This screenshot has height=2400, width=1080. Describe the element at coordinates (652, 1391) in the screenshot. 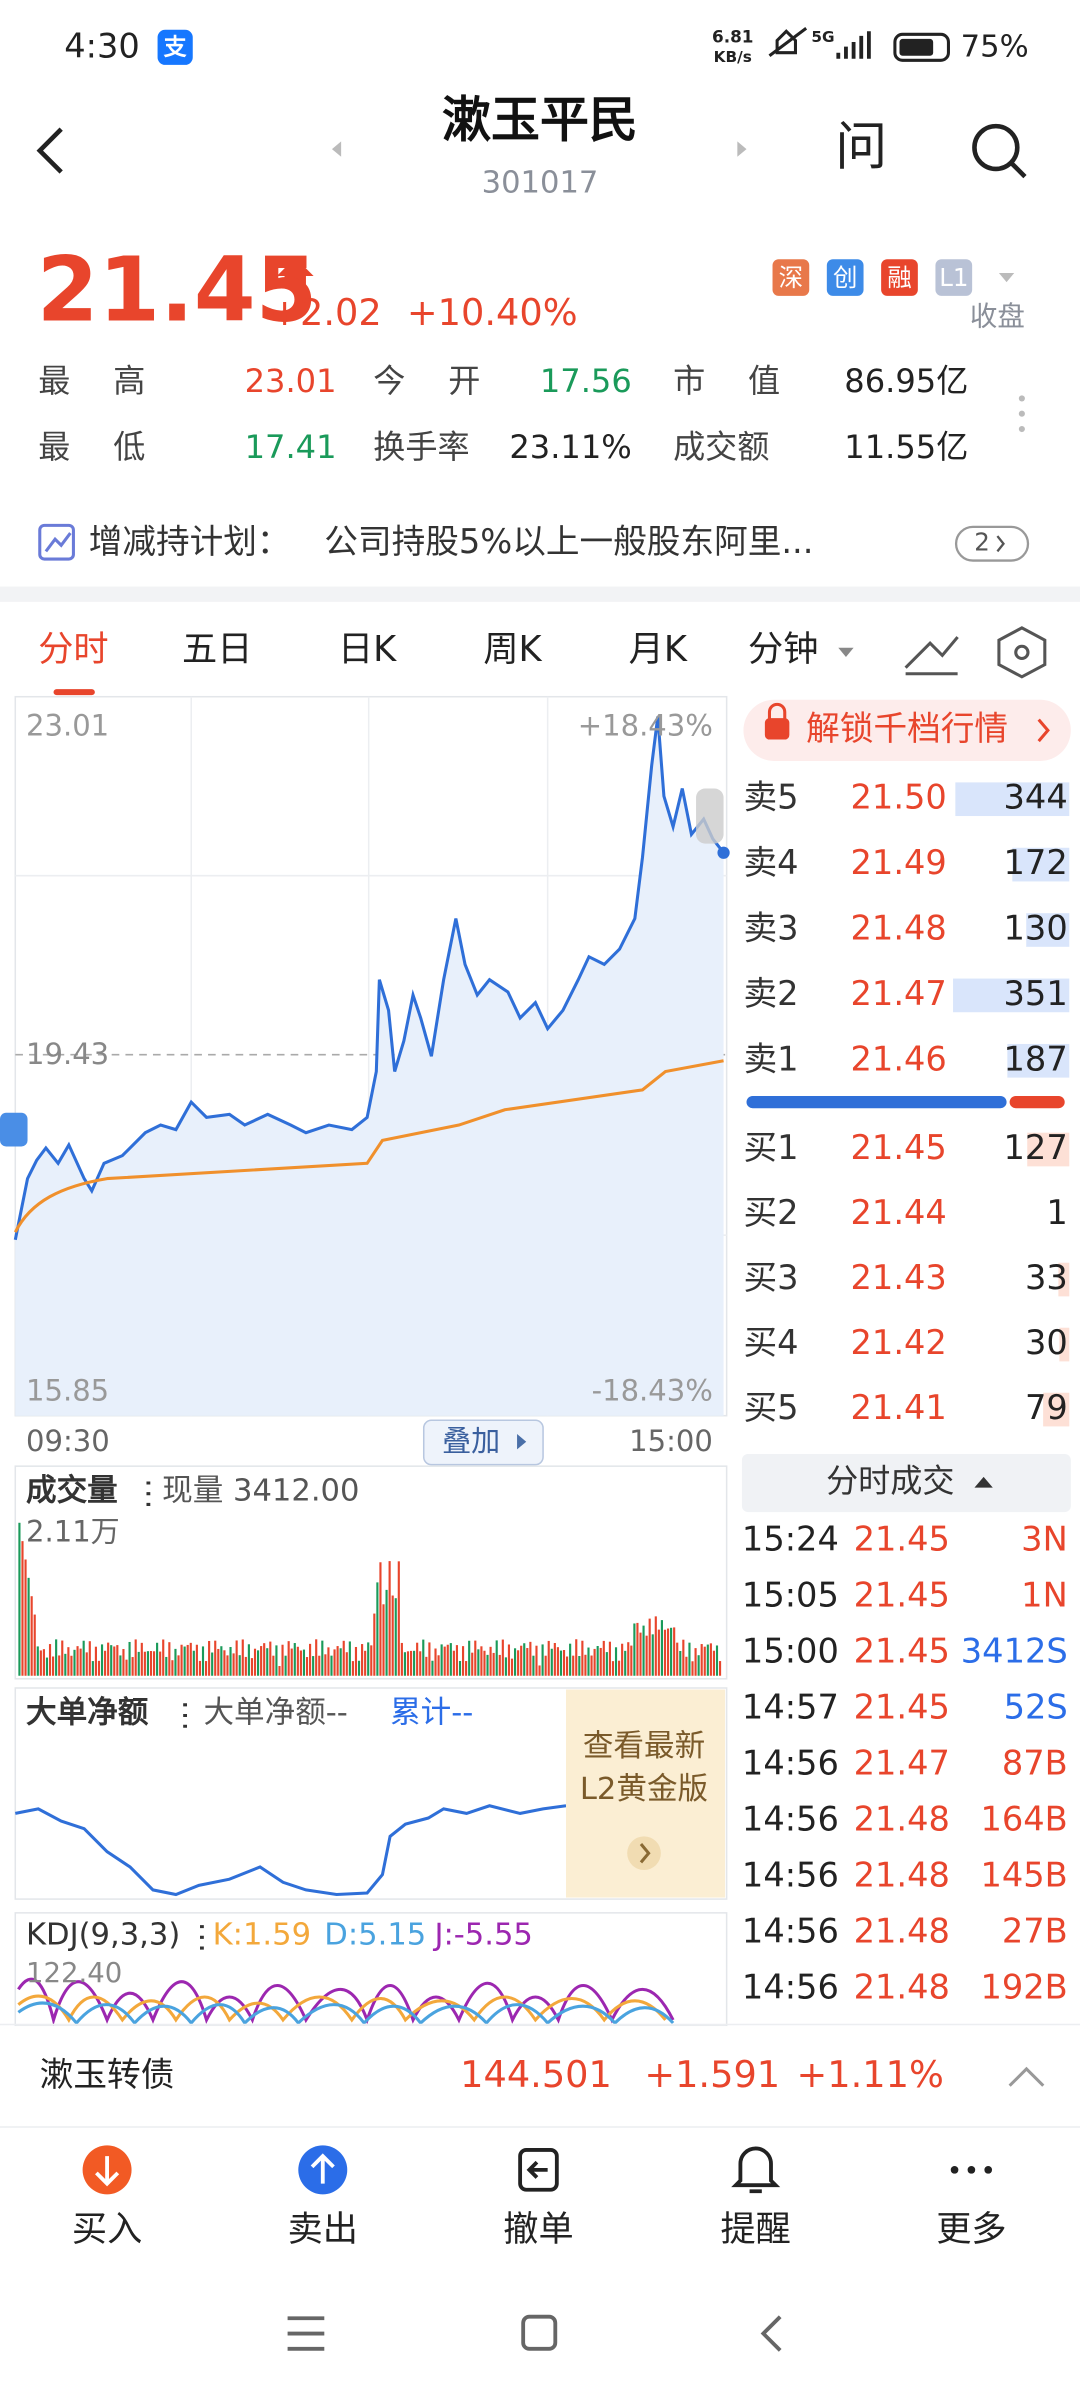

I see `pct-low-label: -18.43%` at that location.